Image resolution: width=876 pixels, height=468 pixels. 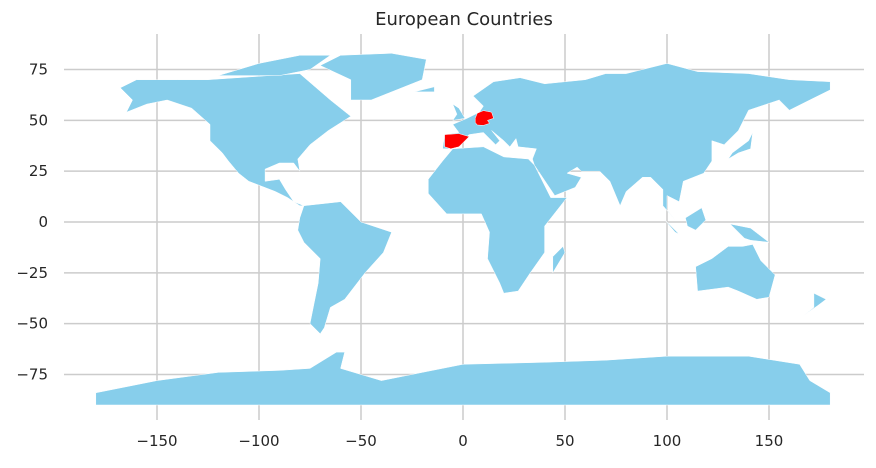 I want to click on landmass-australia, so click(x=735, y=272).